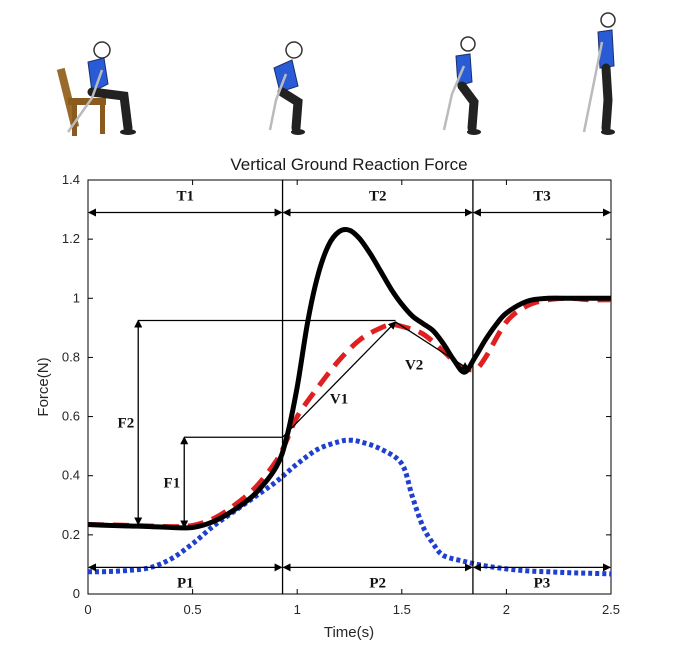 The image size is (676, 649). What do you see at coordinates (339, 379) in the screenshot?
I see `annotation-v1-arrow` at bounding box center [339, 379].